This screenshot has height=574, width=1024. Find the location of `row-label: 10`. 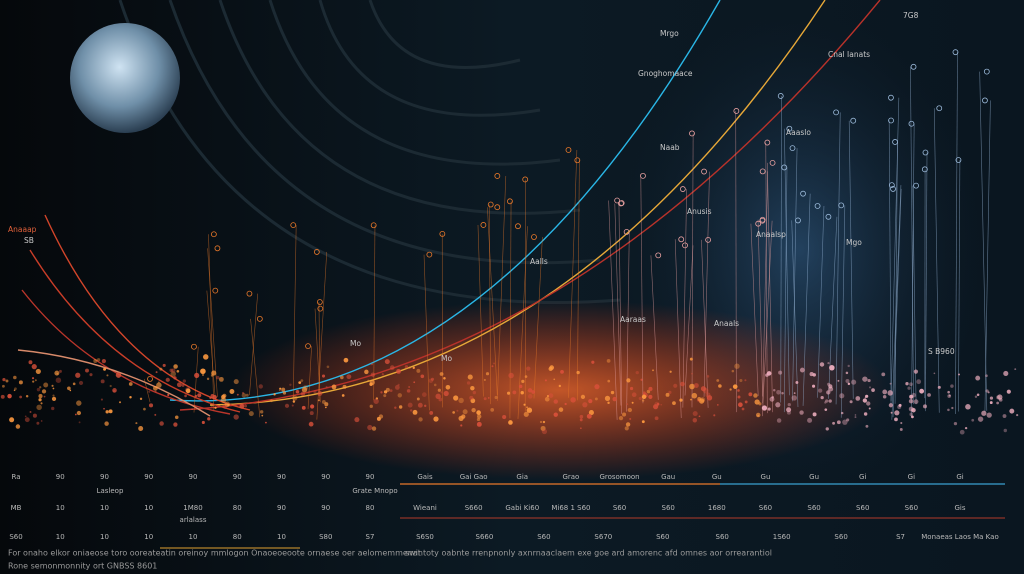

row-label: 10 is located at coordinates (193, 537).